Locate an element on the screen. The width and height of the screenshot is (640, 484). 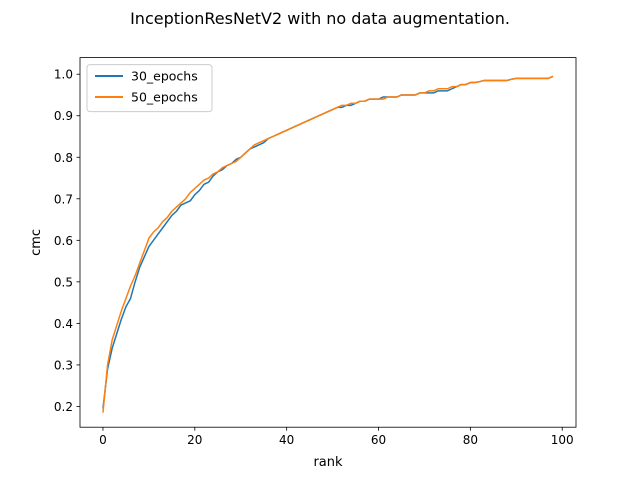
x-axis-label: rank is located at coordinates (328, 462).